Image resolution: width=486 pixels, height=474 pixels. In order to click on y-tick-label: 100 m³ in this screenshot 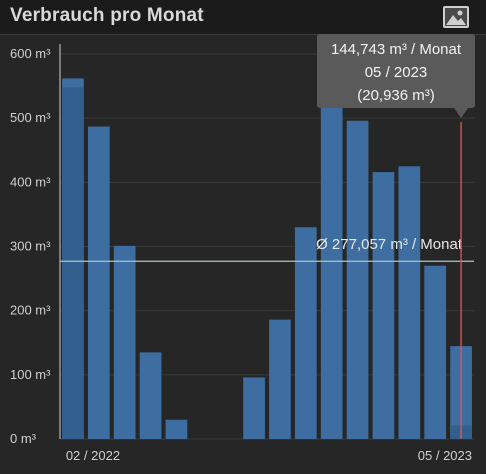, I will do `click(30, 374)`.